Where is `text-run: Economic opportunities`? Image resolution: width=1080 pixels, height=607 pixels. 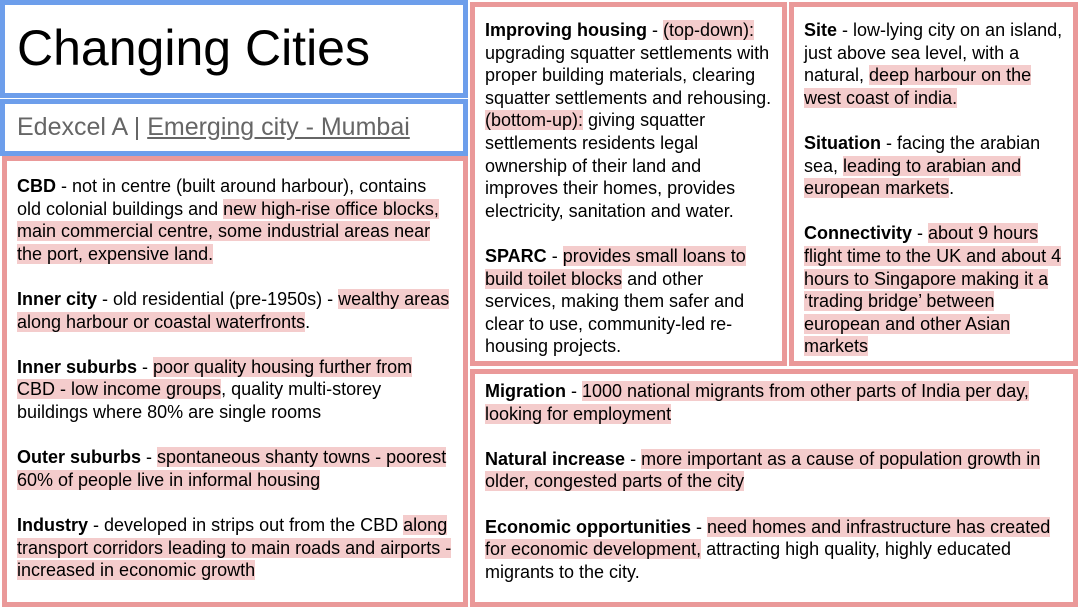 text-run: Economic opportunities is located at coordinates (588, 526).